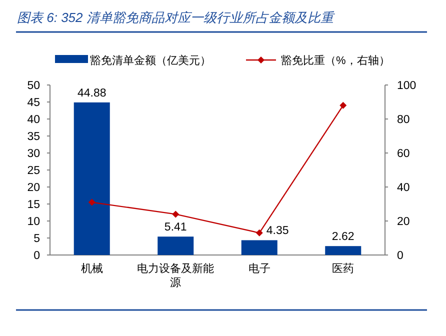  Describe the element at coordinates (33, 171) in the screenshot. I see `y-tick-label: 25` at that location.